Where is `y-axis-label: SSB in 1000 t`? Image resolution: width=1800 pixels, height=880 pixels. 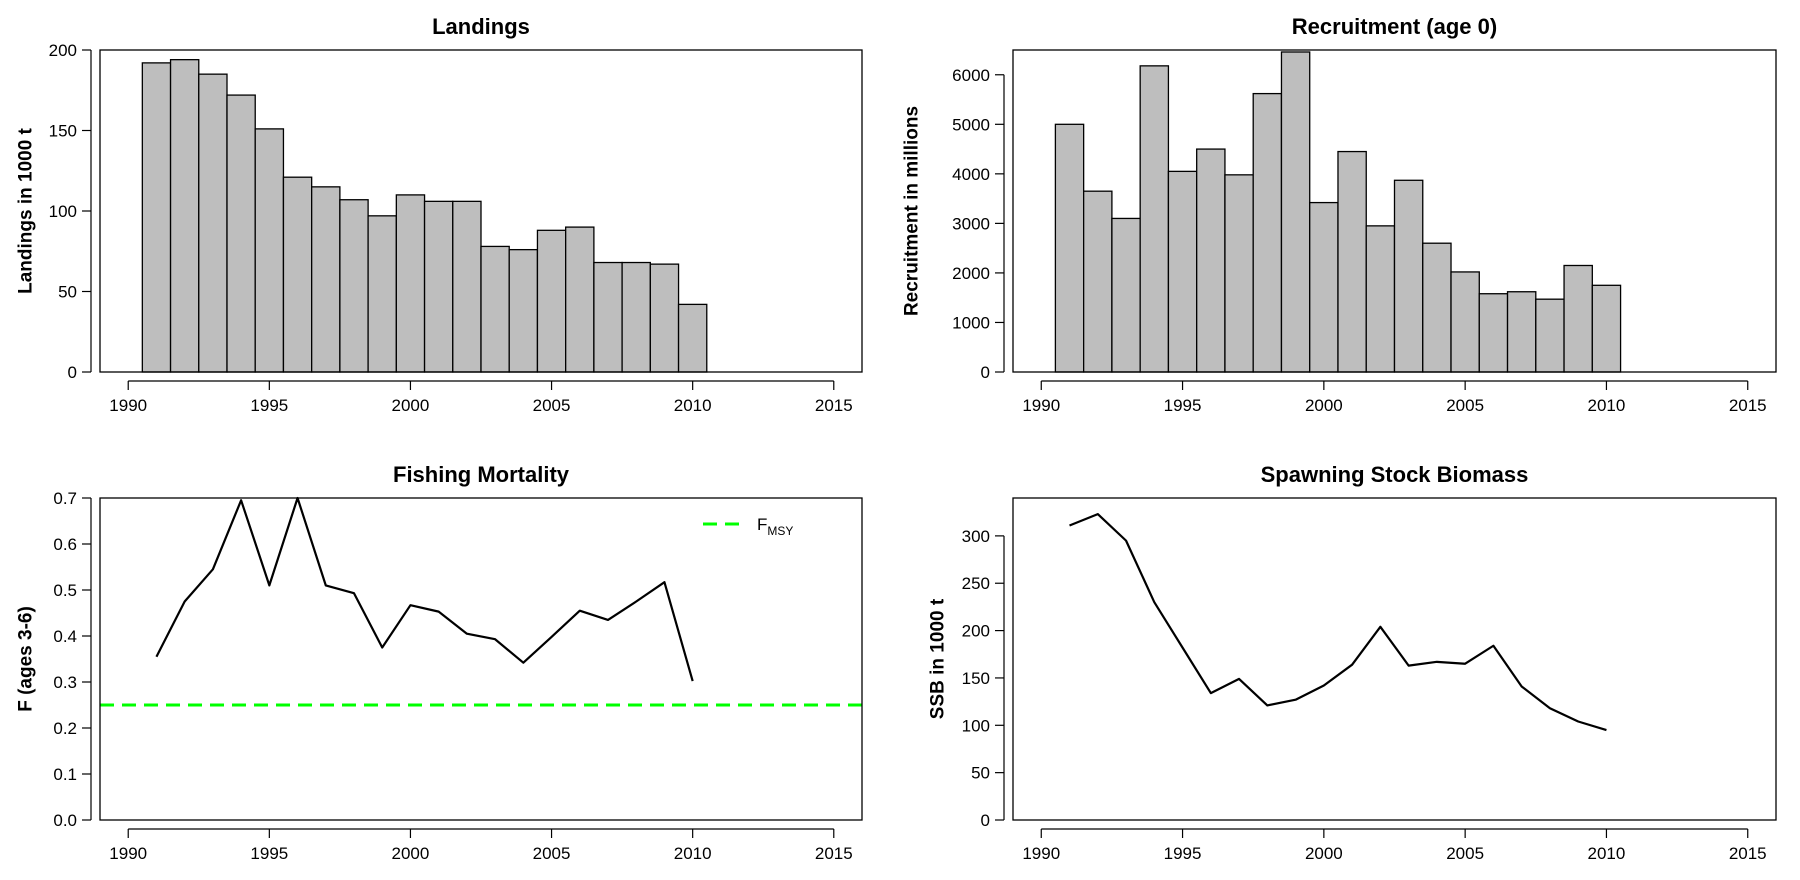
y-axis-label: SSB in 1000 t is located at coordinates (938, 658).